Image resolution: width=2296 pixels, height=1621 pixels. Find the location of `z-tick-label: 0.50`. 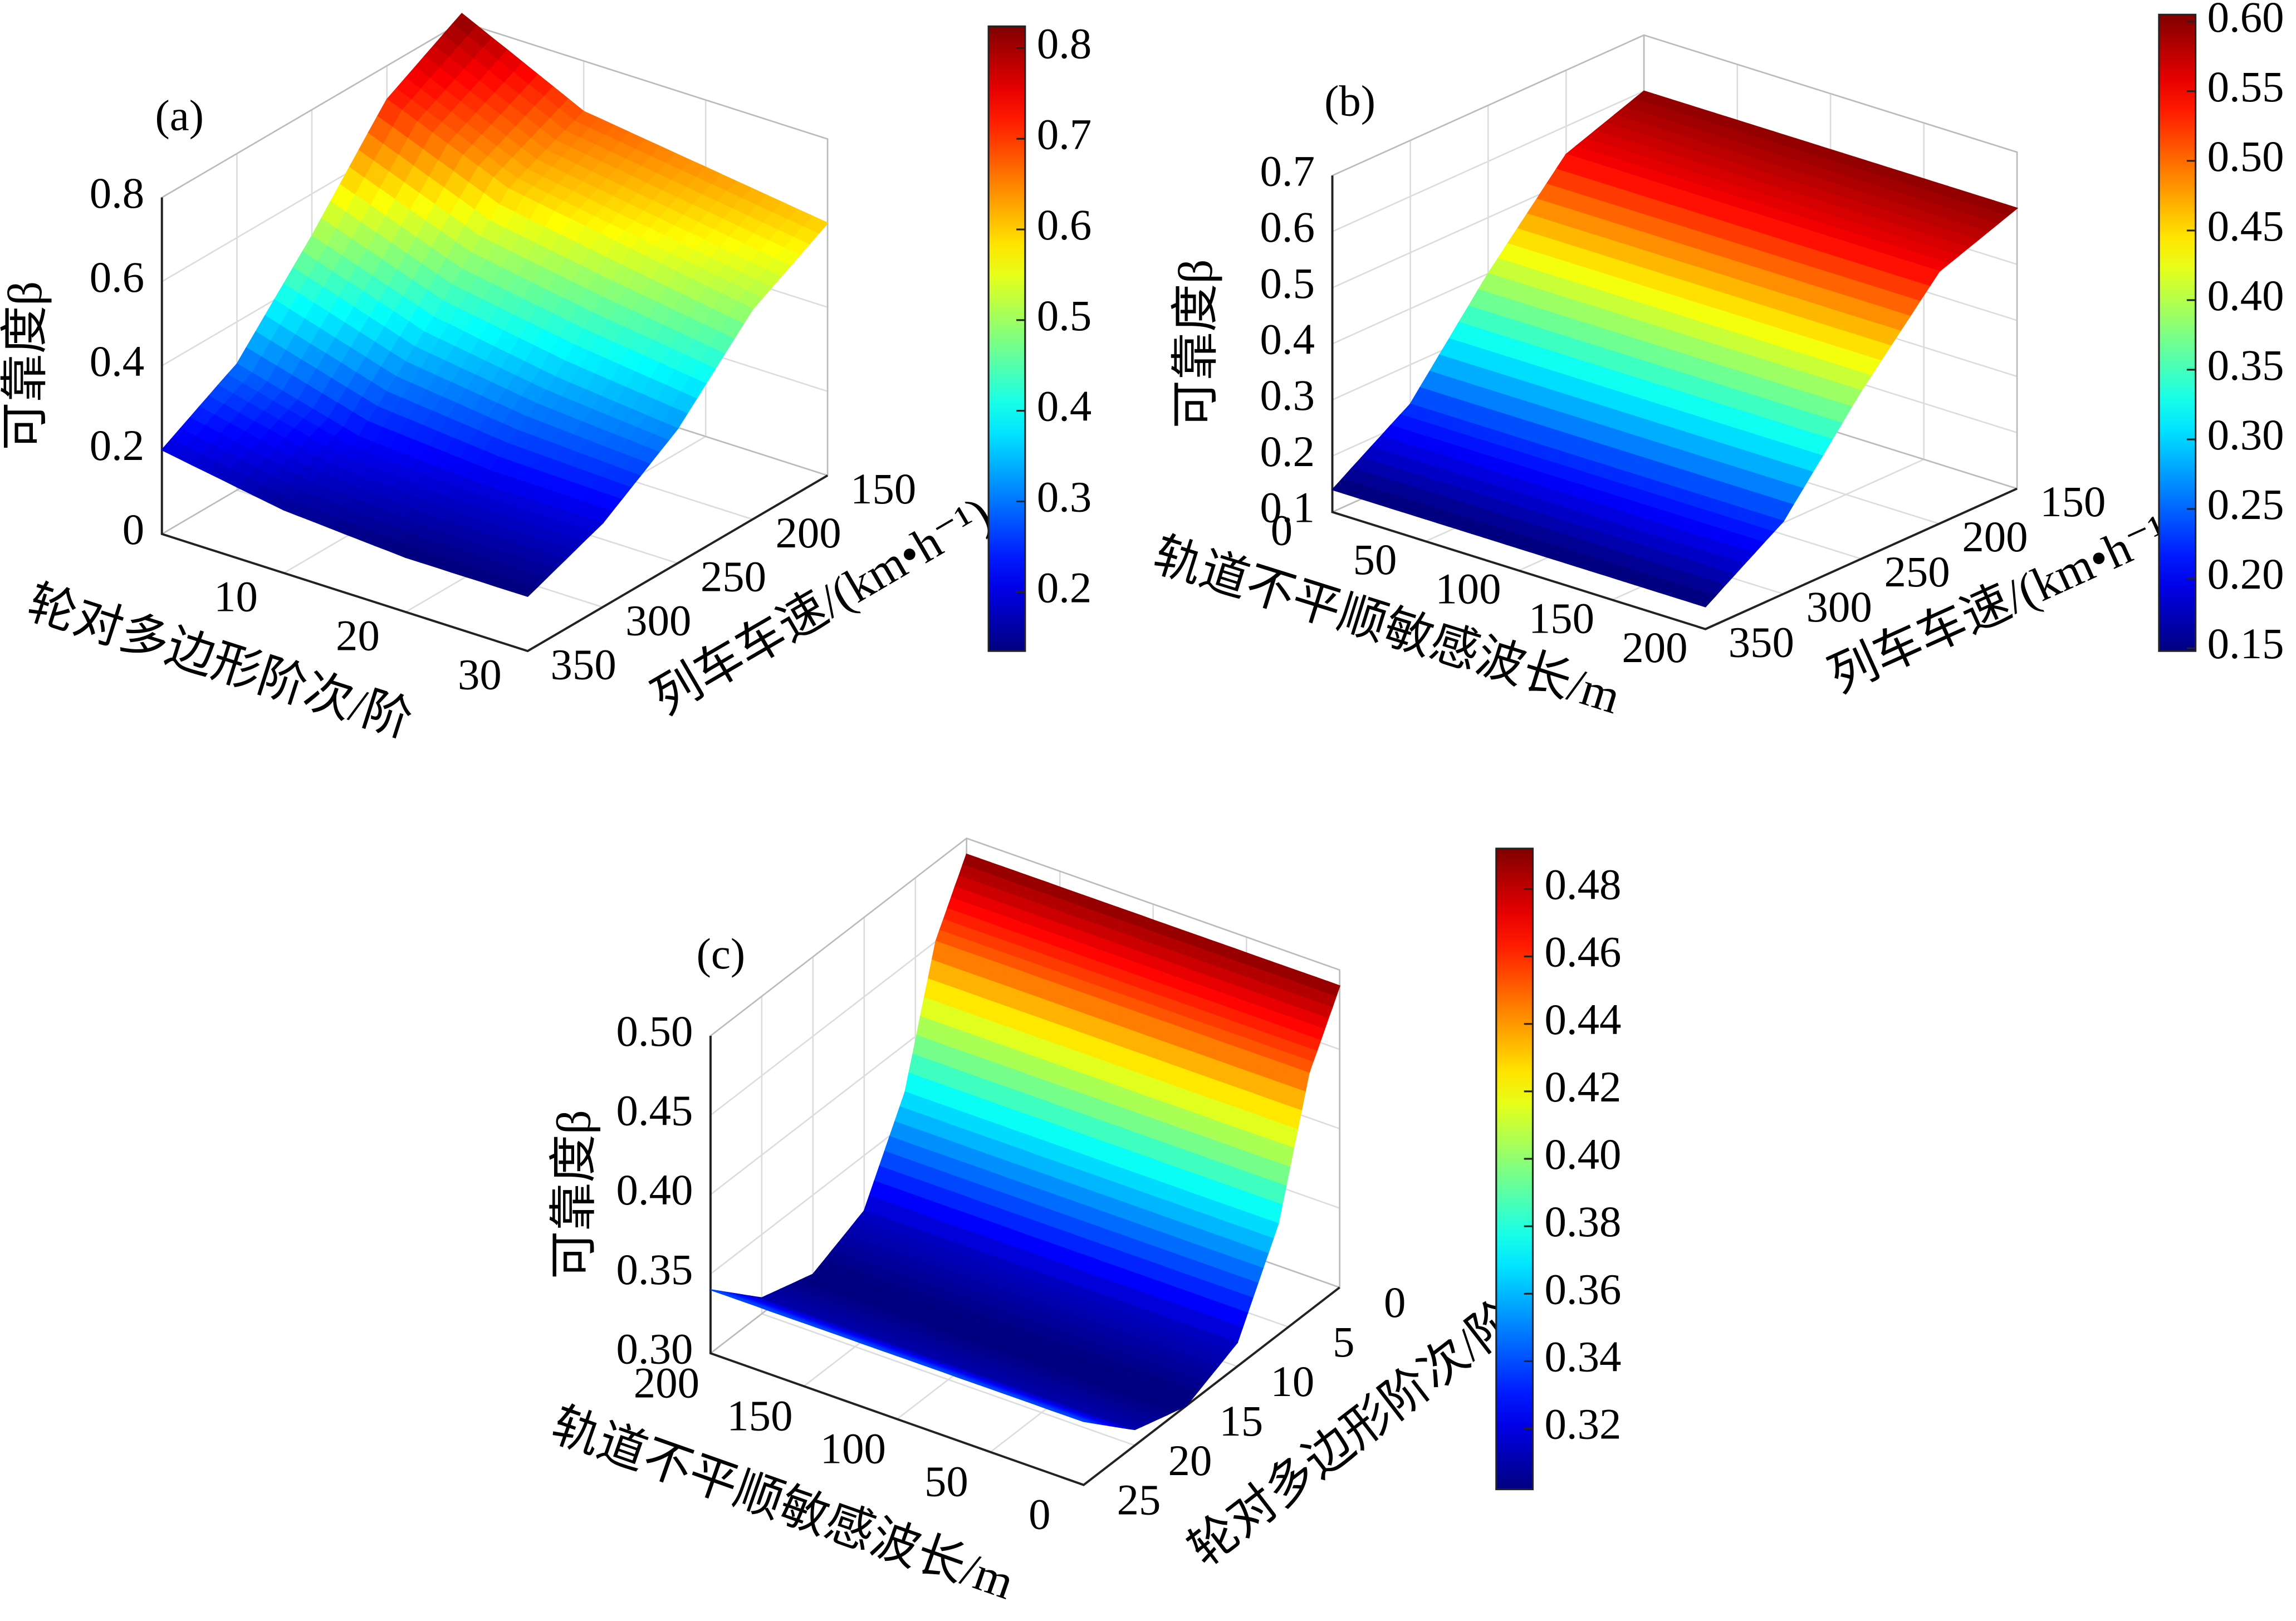

z-tick-label: 0.50 is located at coordinates (654, 1031).